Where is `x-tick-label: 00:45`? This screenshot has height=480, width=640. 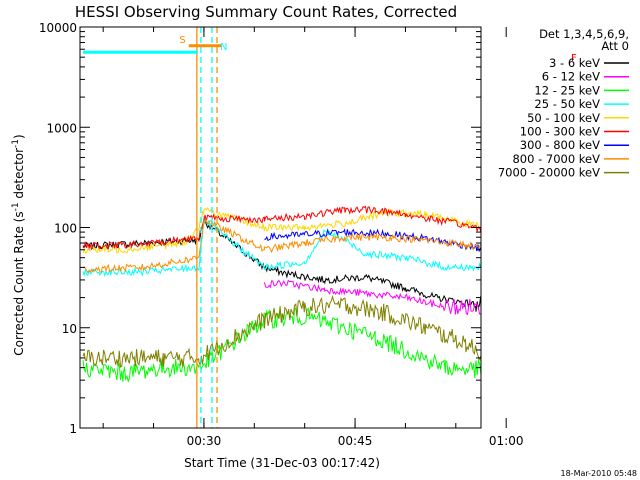 x-tick-label: 00:45 is located at coordinates (355, 441).